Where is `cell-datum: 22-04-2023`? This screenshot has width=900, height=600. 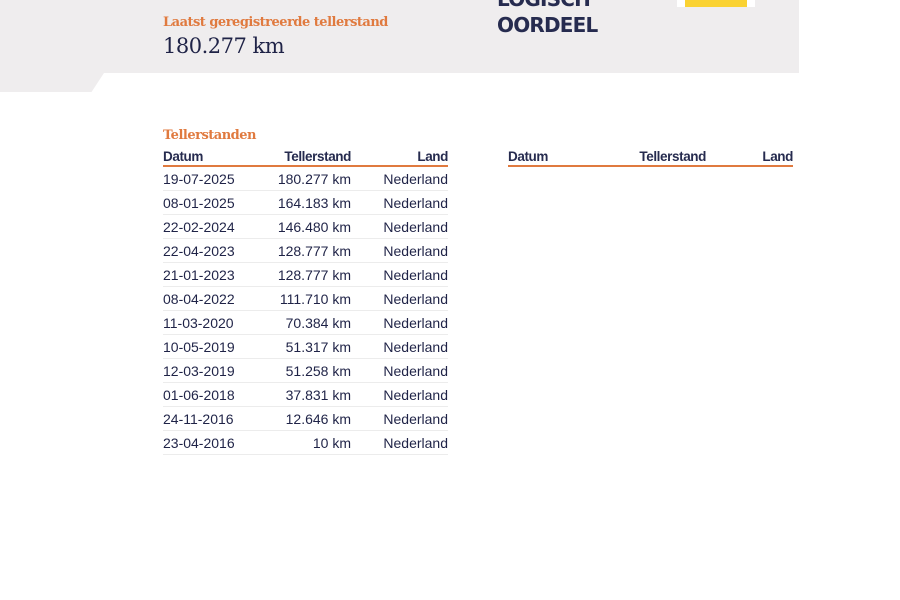
cell-datum: 22-04-2023 is located at coordinates (213, 250).